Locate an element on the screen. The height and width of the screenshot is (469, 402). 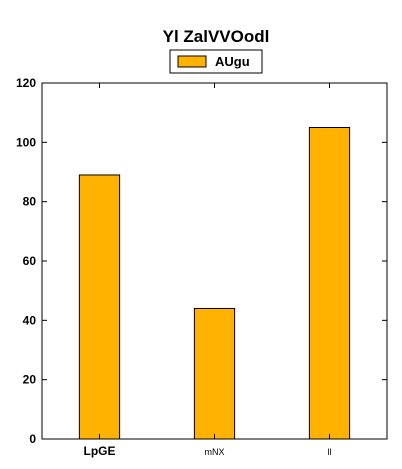
legend: AUgu is located at coordinates (216, 61).